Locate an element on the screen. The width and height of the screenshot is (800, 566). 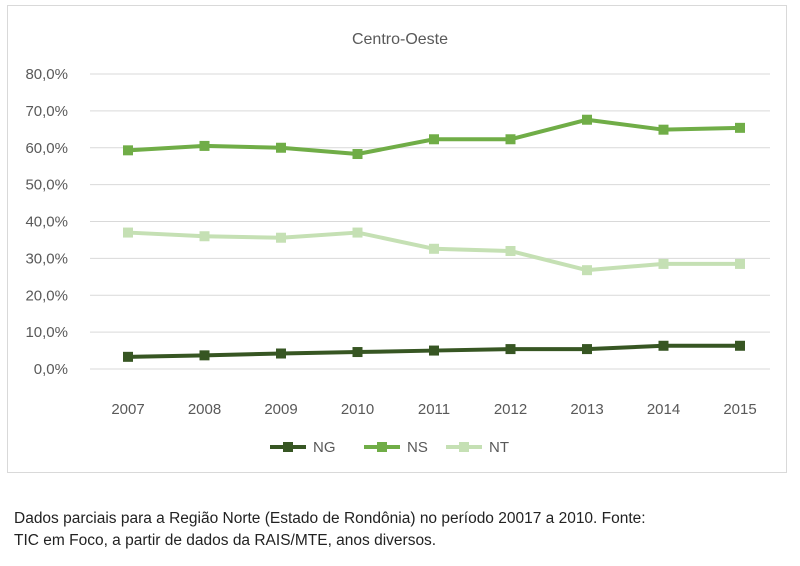
legend-label: NS is located at coordinates (417, 447).